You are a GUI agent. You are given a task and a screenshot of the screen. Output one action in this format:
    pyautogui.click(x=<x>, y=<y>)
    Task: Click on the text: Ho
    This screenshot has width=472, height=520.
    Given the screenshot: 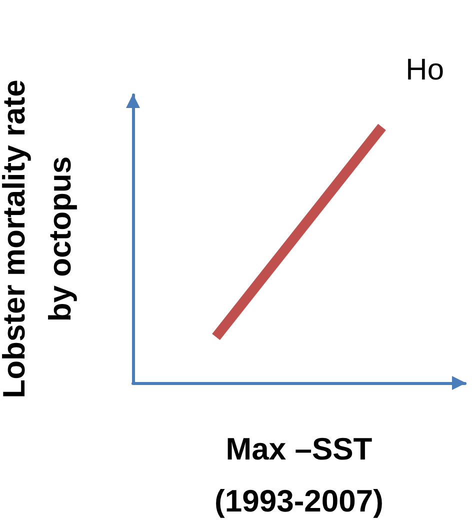 What is the action you would take?
    pyautogui.click(x=425, y=70)
    